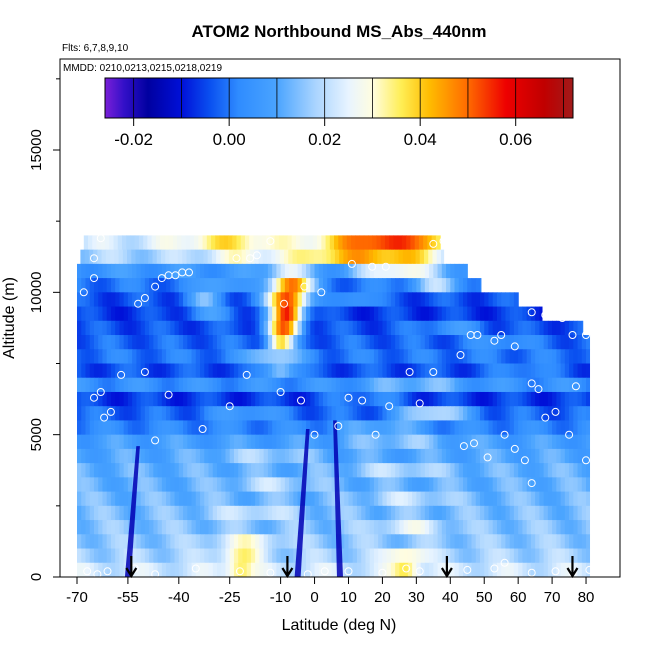 The height and width of the screenshot is (650, 650). What do you see at coordinates (334, 342) in the screenshot?
I see `heatmap-layer` at bounding box center [334, 342].